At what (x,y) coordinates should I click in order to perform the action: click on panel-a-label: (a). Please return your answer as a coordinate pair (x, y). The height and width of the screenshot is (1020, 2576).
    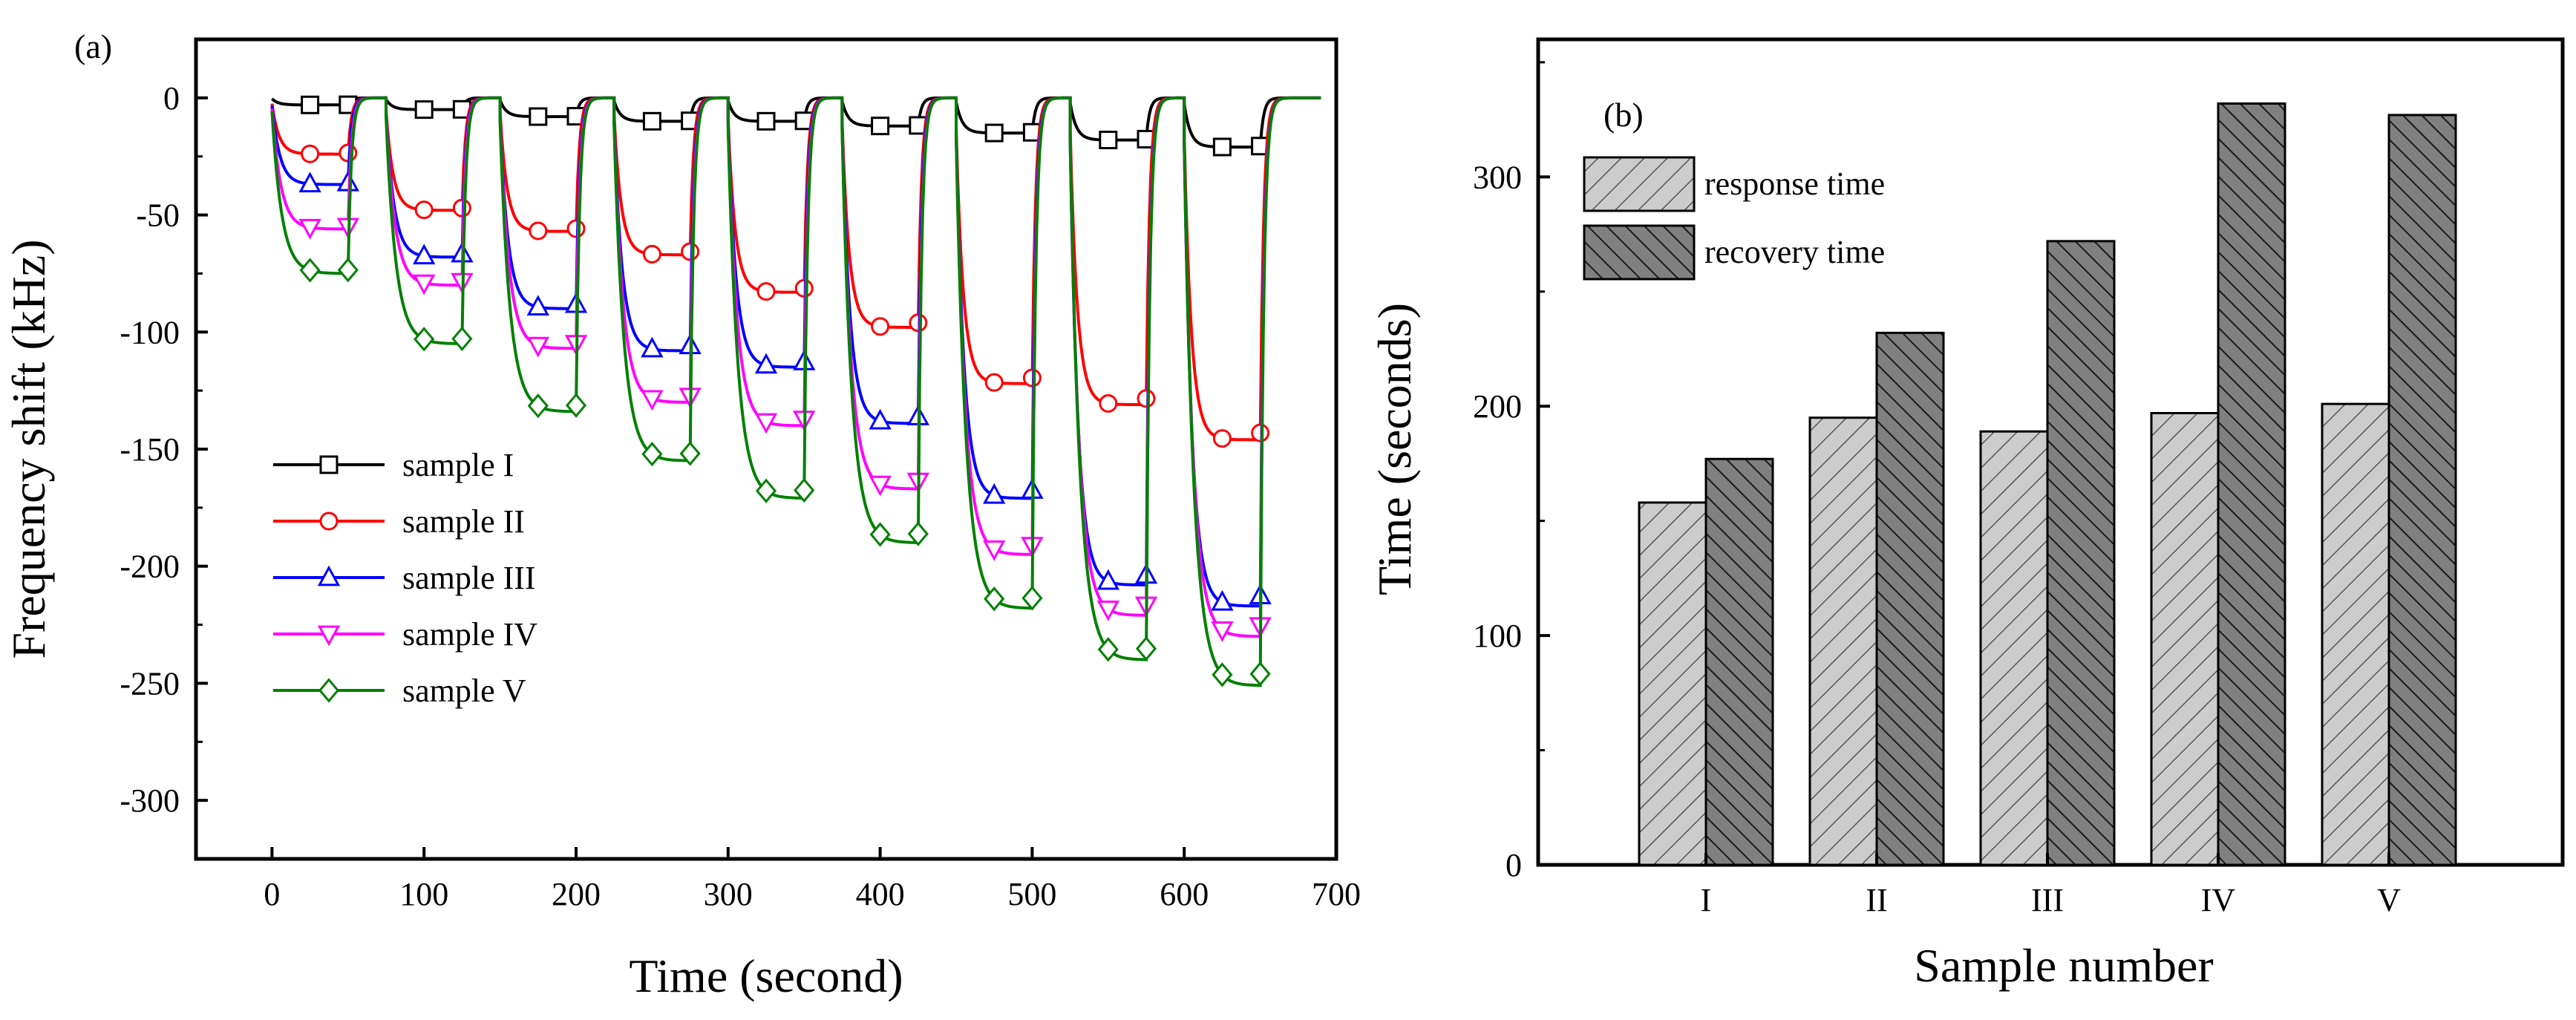
    Looking at the image, I should click on (93, 46).